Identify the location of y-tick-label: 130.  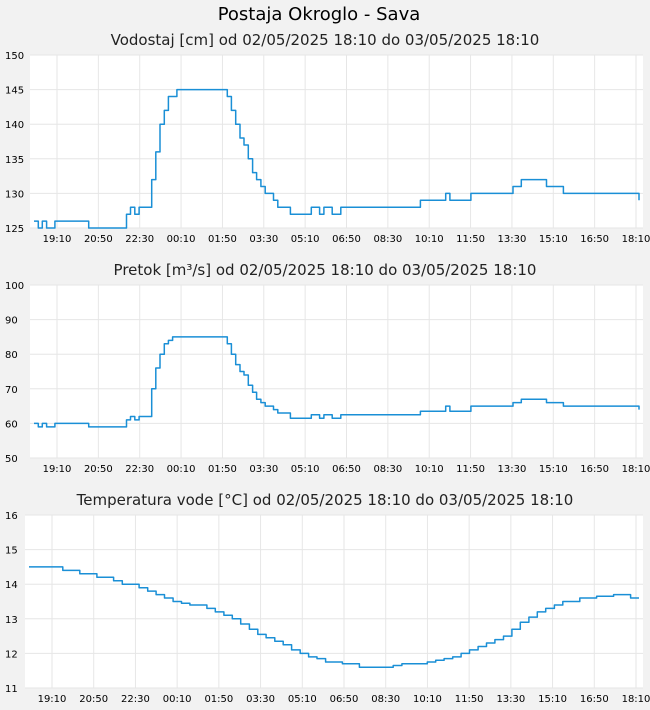
(14, 194).